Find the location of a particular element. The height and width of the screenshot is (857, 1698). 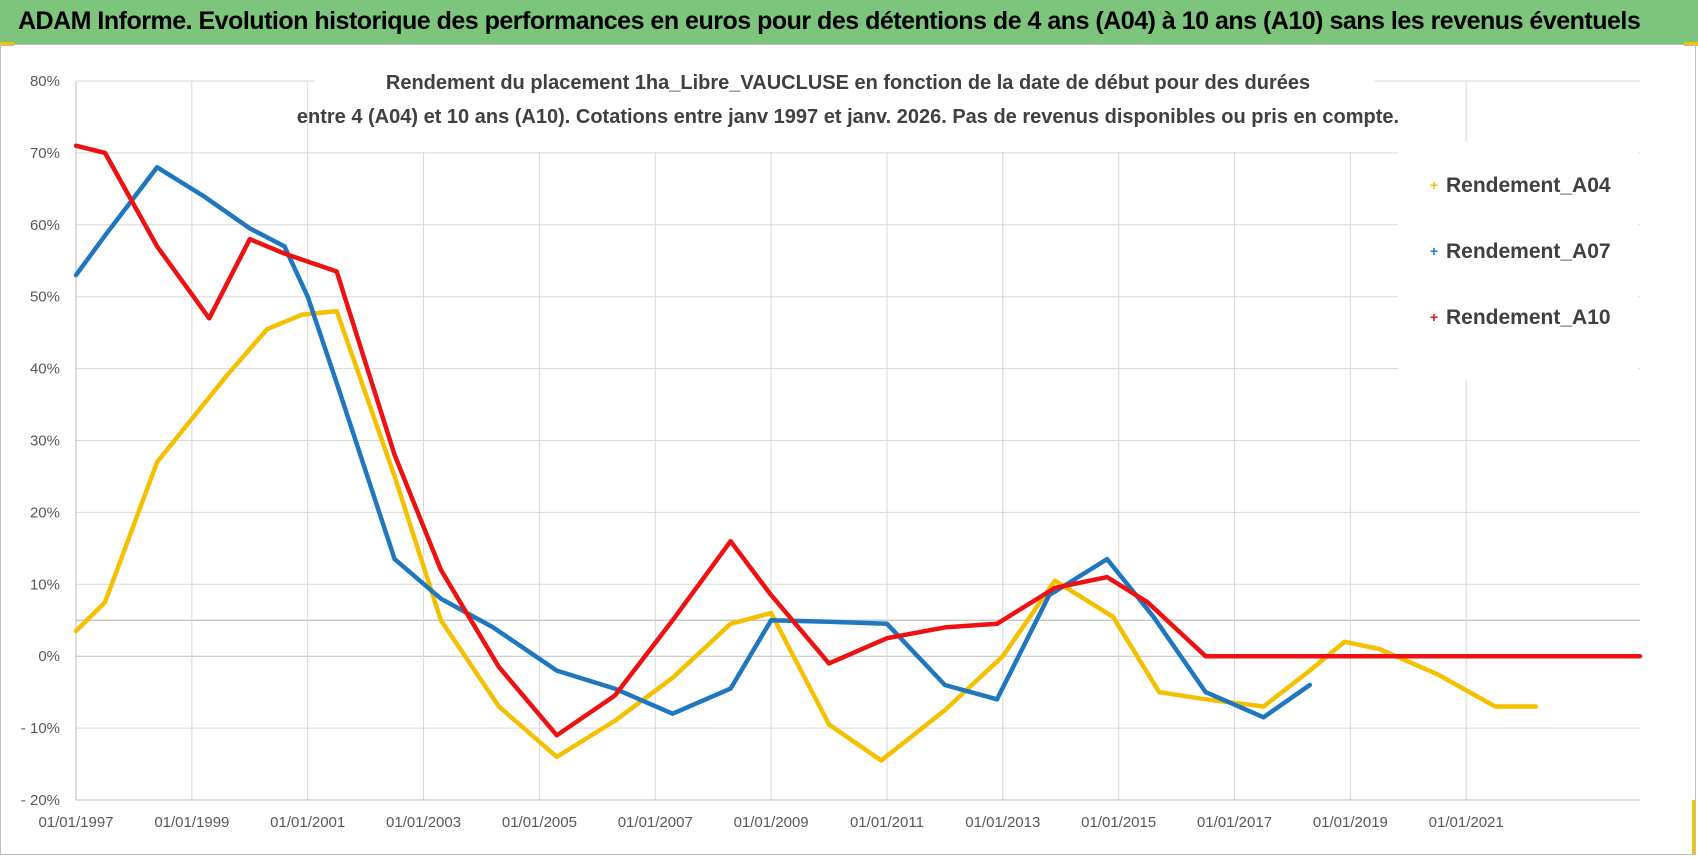

x-tick-label: 01/01/2009 is located at coordinates (771, 822).